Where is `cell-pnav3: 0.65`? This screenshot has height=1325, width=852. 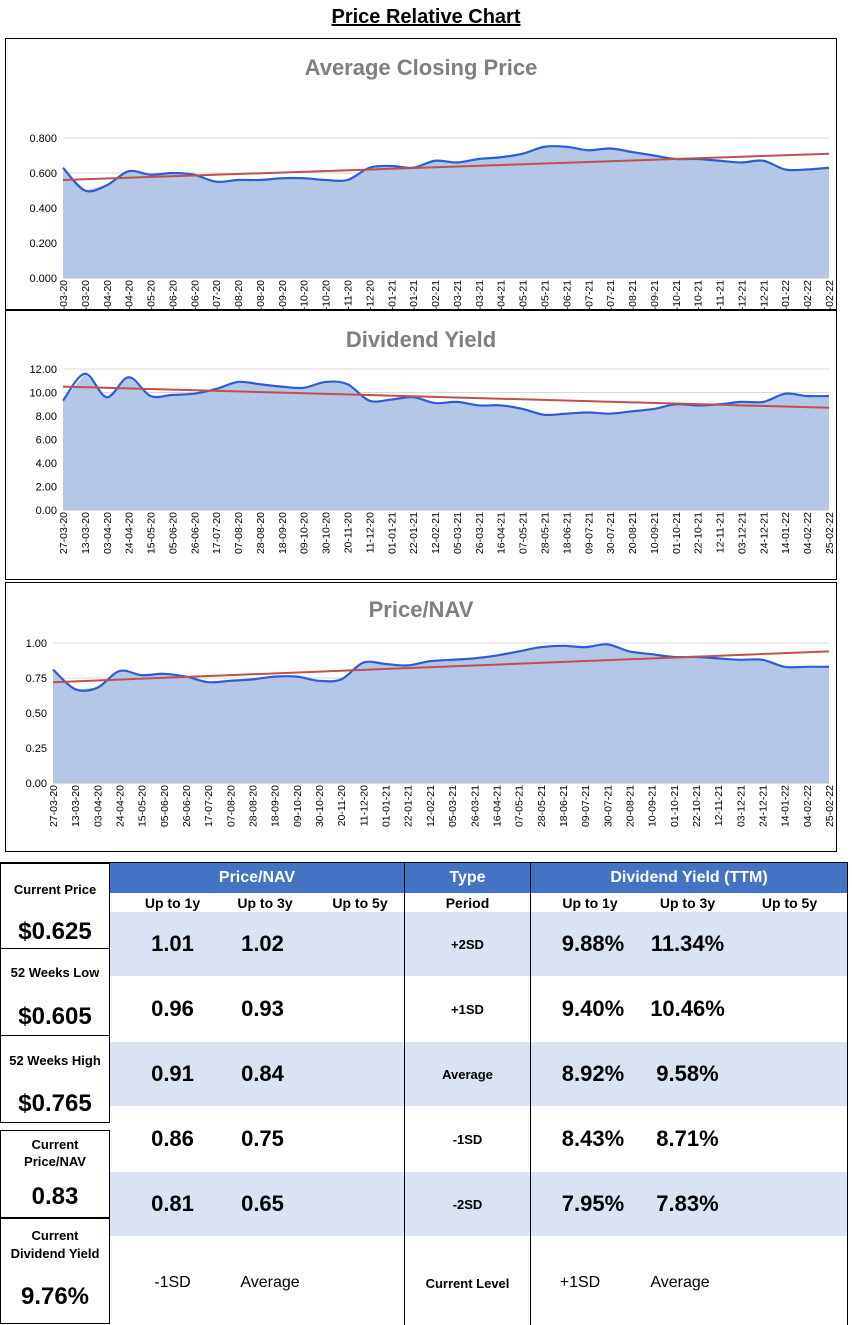 cell-pnav3: 0.65 is located at coordinates (262, 1203).